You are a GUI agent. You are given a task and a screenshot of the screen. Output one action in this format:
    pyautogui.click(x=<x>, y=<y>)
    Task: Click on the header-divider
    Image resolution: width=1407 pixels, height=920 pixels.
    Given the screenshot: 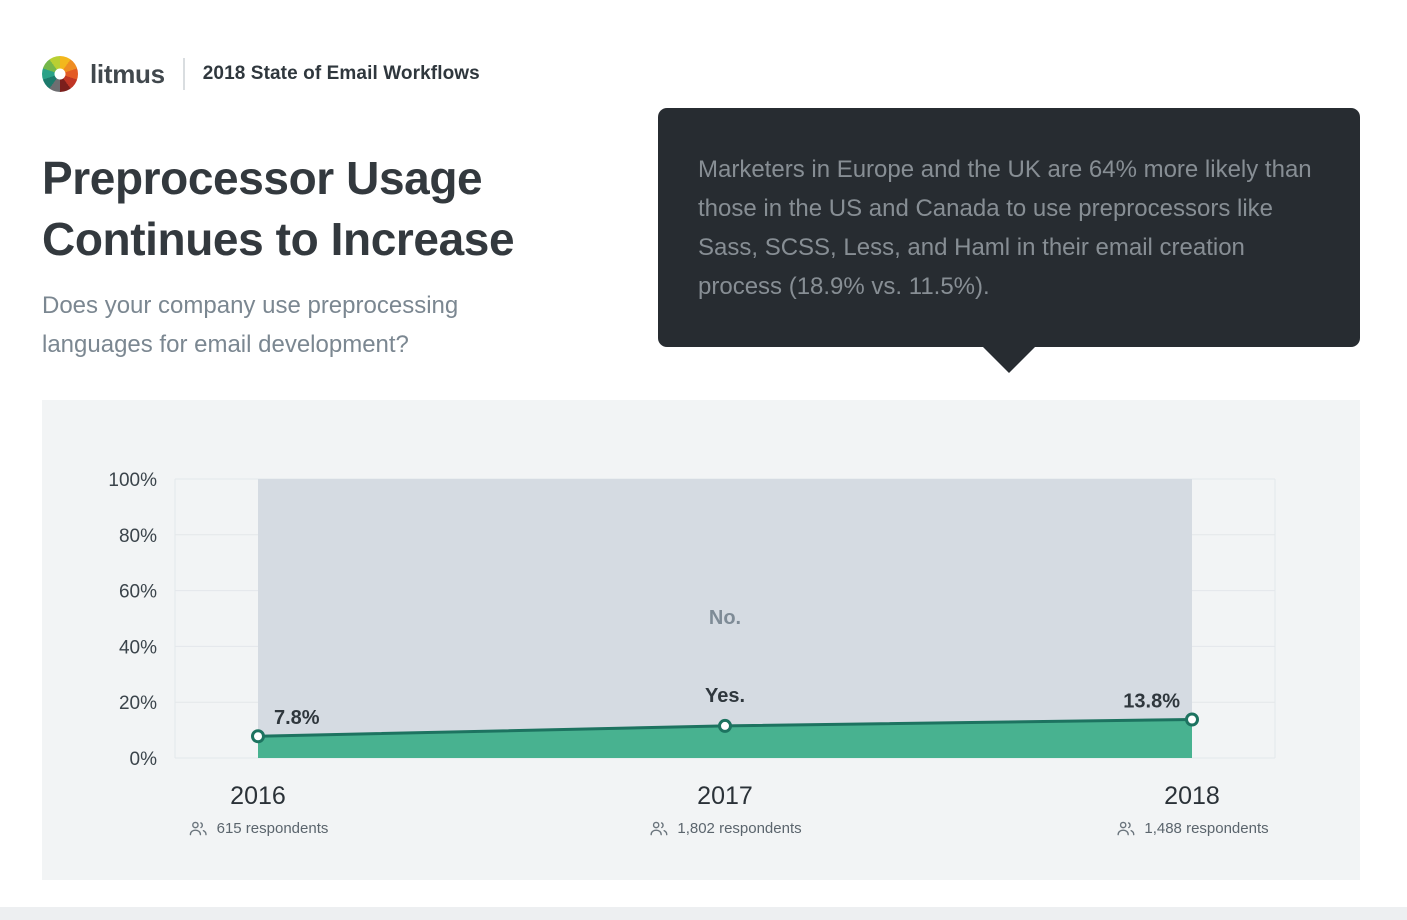 What is the action you would take?
    pyautogui.click(x=183, y=74)
    